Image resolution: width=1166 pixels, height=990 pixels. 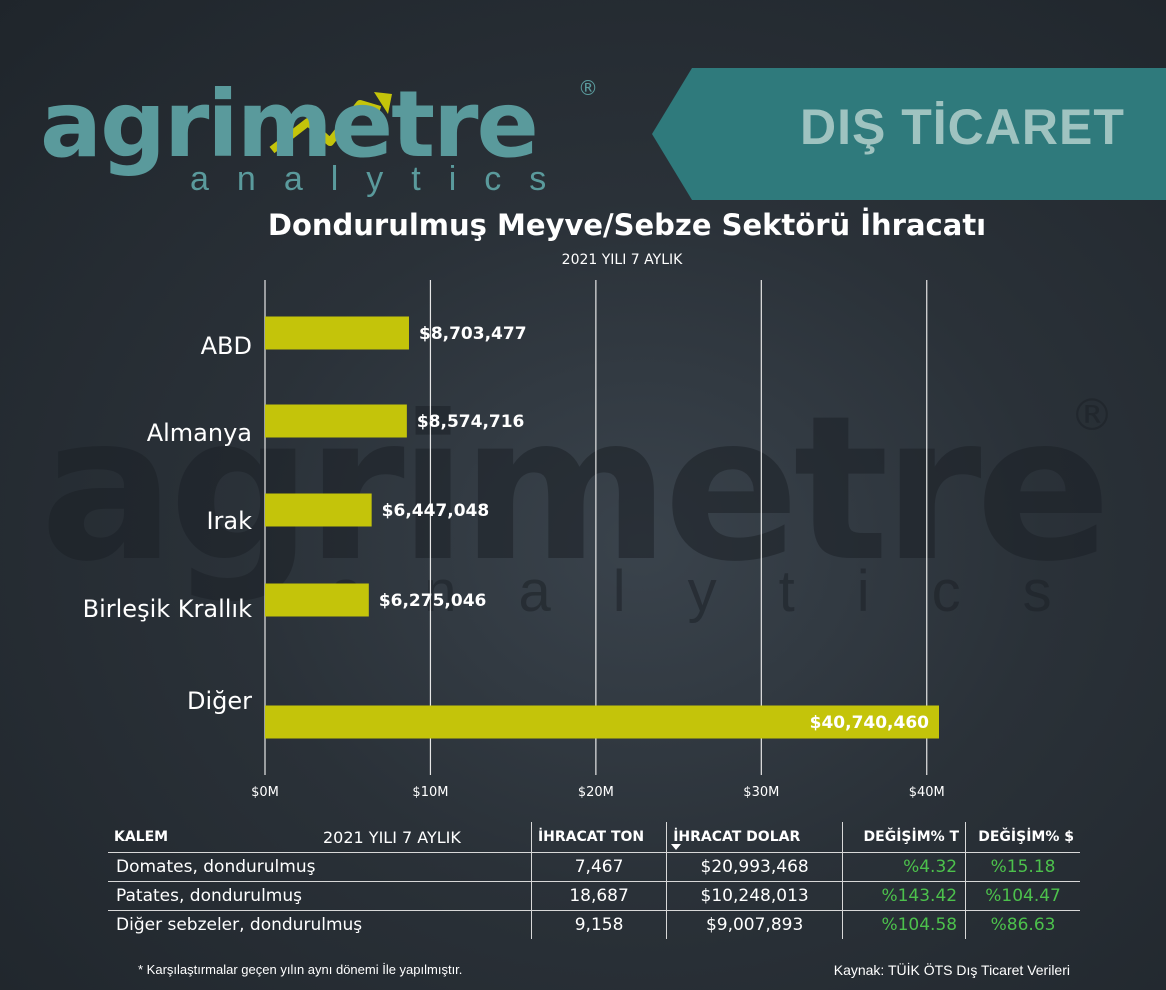 I want to click on data-label: $40,740,460, so click(x=870, y=723).